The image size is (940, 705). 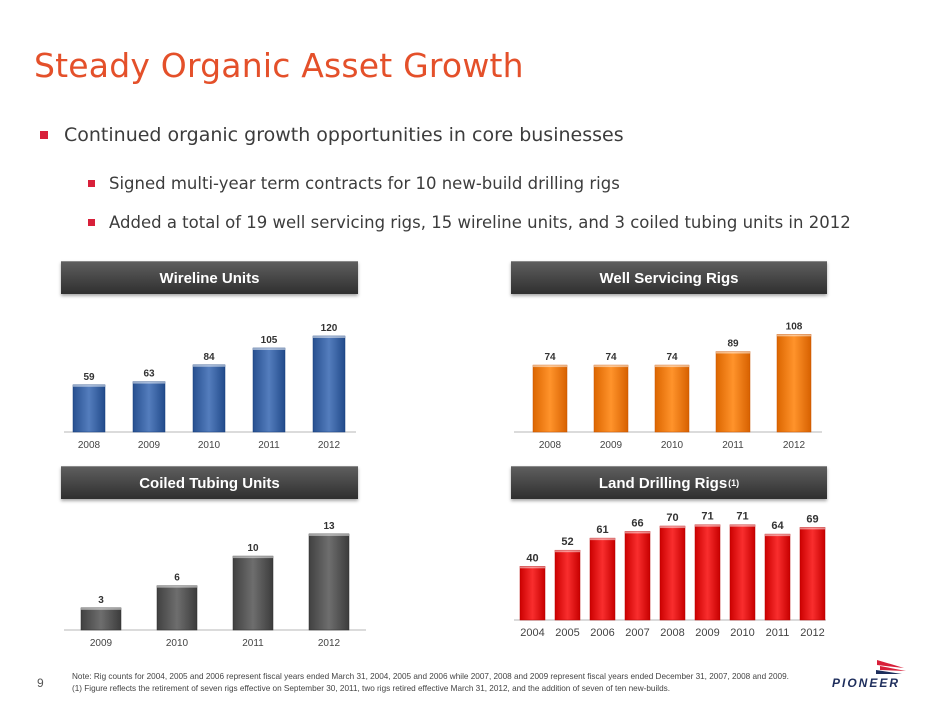 I want to click on value-label-2010: 74, so click(x=672, y=357).